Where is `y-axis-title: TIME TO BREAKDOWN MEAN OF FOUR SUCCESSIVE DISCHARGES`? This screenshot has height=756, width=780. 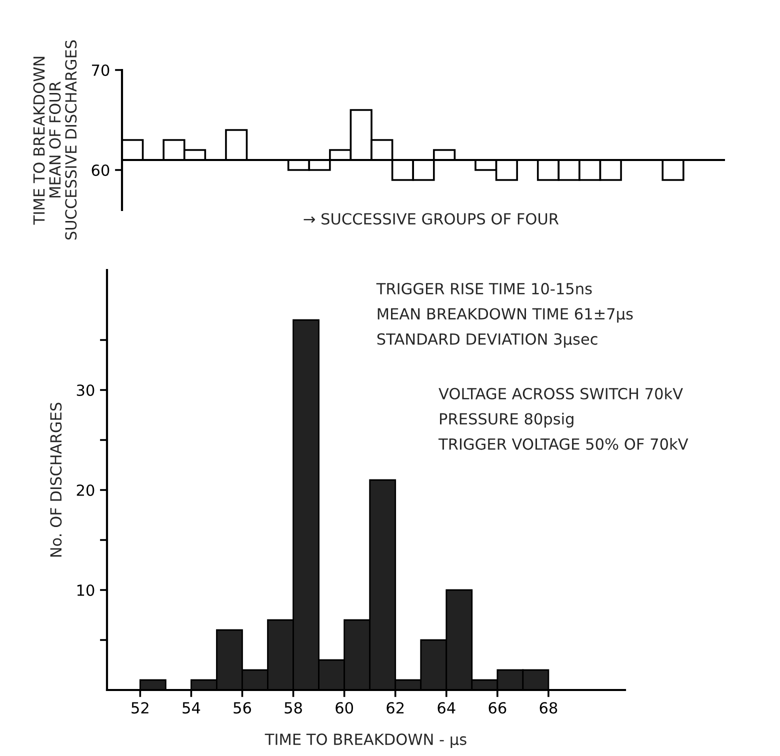 y-axis-title: TIME TO BREAKDOWN MEAN OF FOUR SUCCESSIVE DISCHARGES is located at coordinates (55, 140).